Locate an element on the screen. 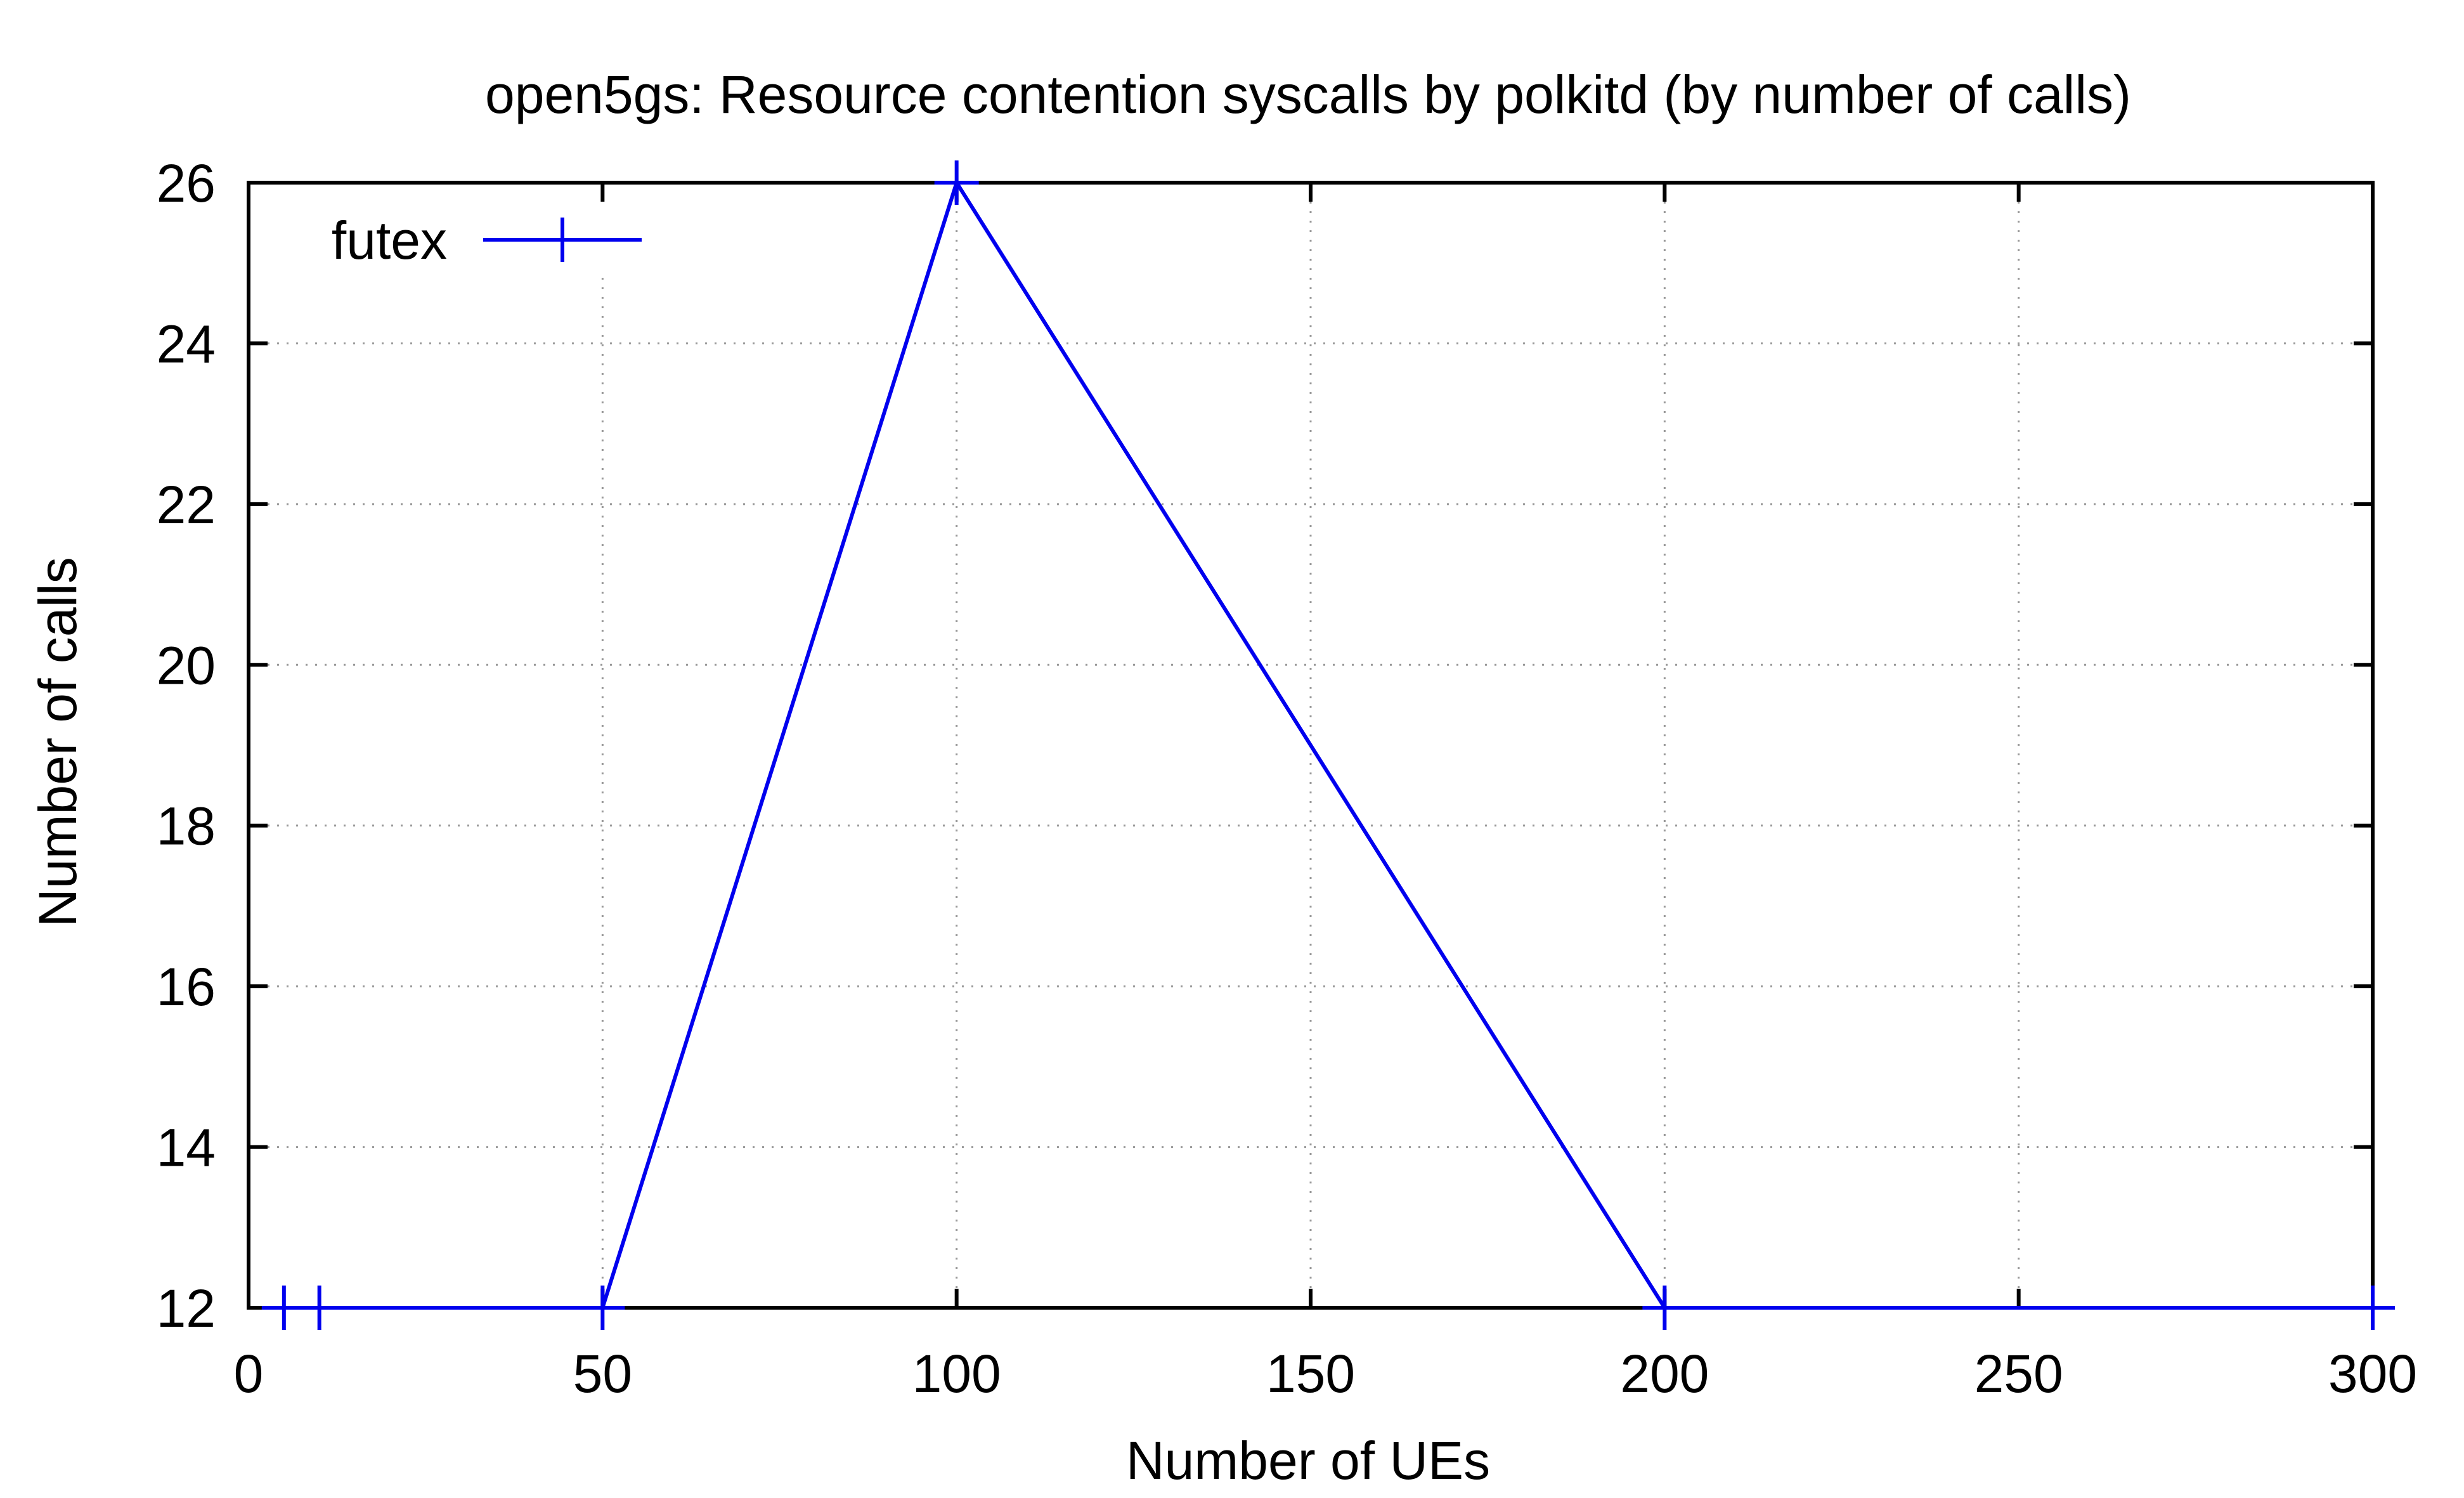 Image resolution: width=2464 pixels, height=1498 pixels. y-axis-label: Number of calls is located at coordinates (58, 742).